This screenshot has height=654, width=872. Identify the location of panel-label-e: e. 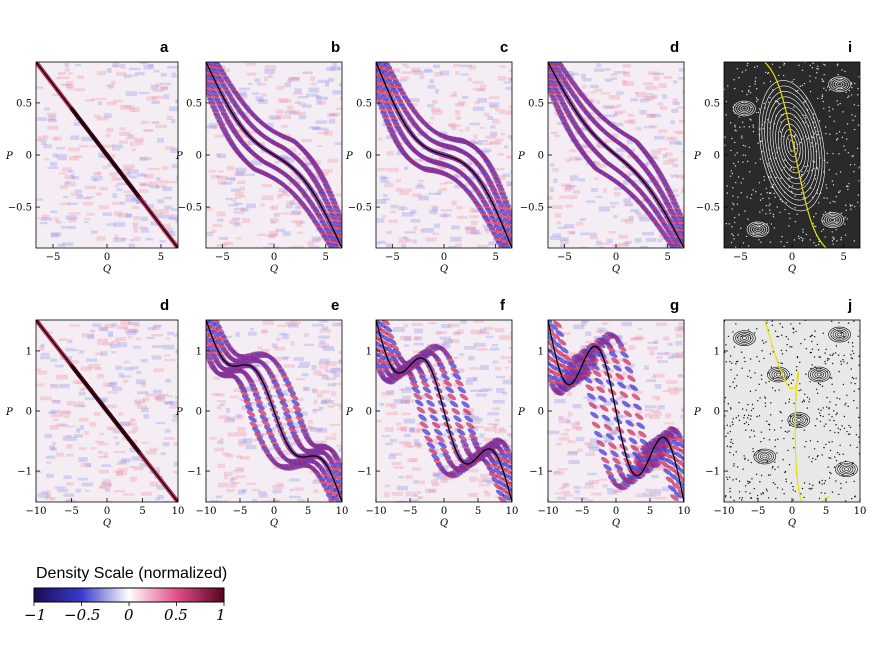
(335, 305).